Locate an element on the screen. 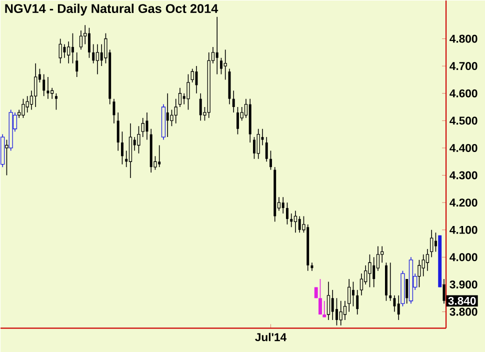  y-tick-label: 3.800 is located at coordinates (464, 312).